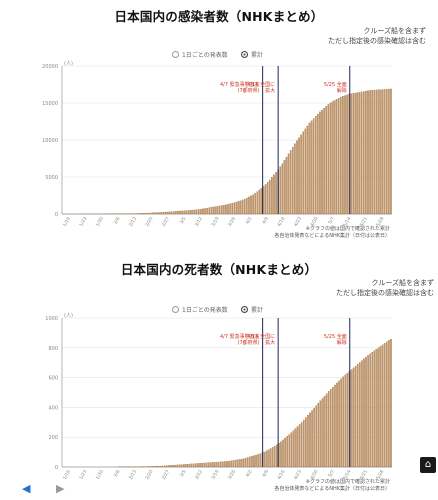 The height and width of the screenshot is (500, 438). Describe the element at coordinates (68, 316) in the screenshot. I see `unit-label: (人)` at that location.